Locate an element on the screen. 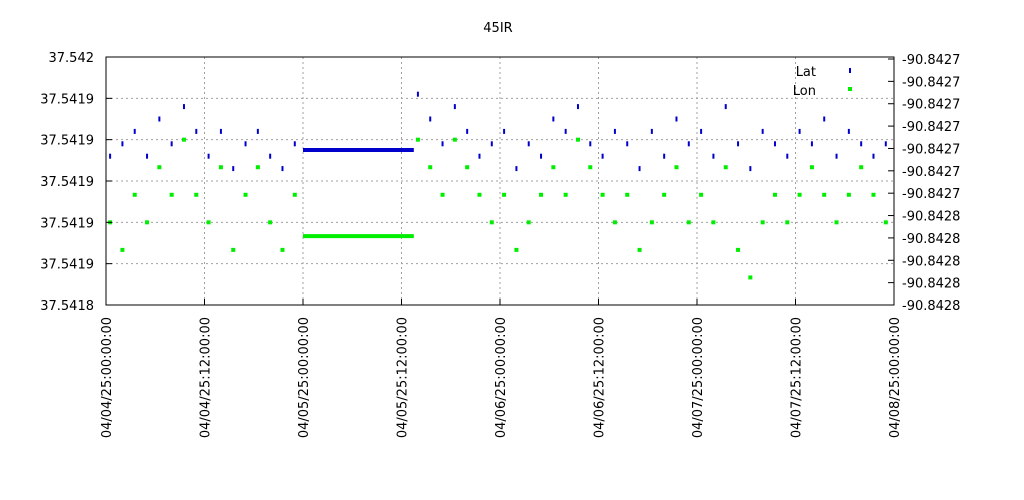 This screenshot has width=1024, height=500. x-tick-label: 04/07/25:00:00:00 is located at coordinates (698, 377).